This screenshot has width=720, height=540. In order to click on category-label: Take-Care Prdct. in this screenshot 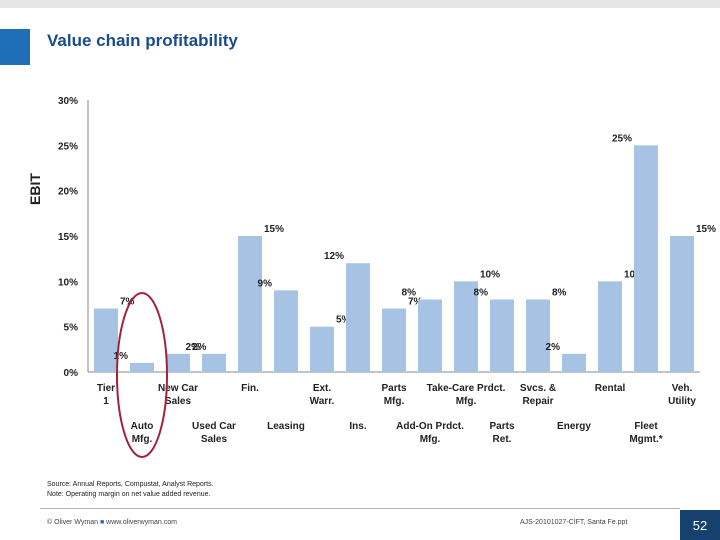, I will do `click(466, 388)`.